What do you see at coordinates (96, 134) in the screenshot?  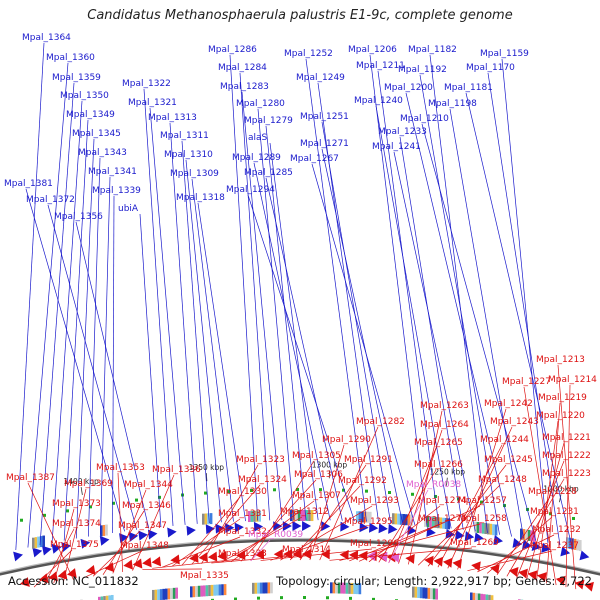 I see `gene-label: Mpal_1345` at bounding box center [96, 134].